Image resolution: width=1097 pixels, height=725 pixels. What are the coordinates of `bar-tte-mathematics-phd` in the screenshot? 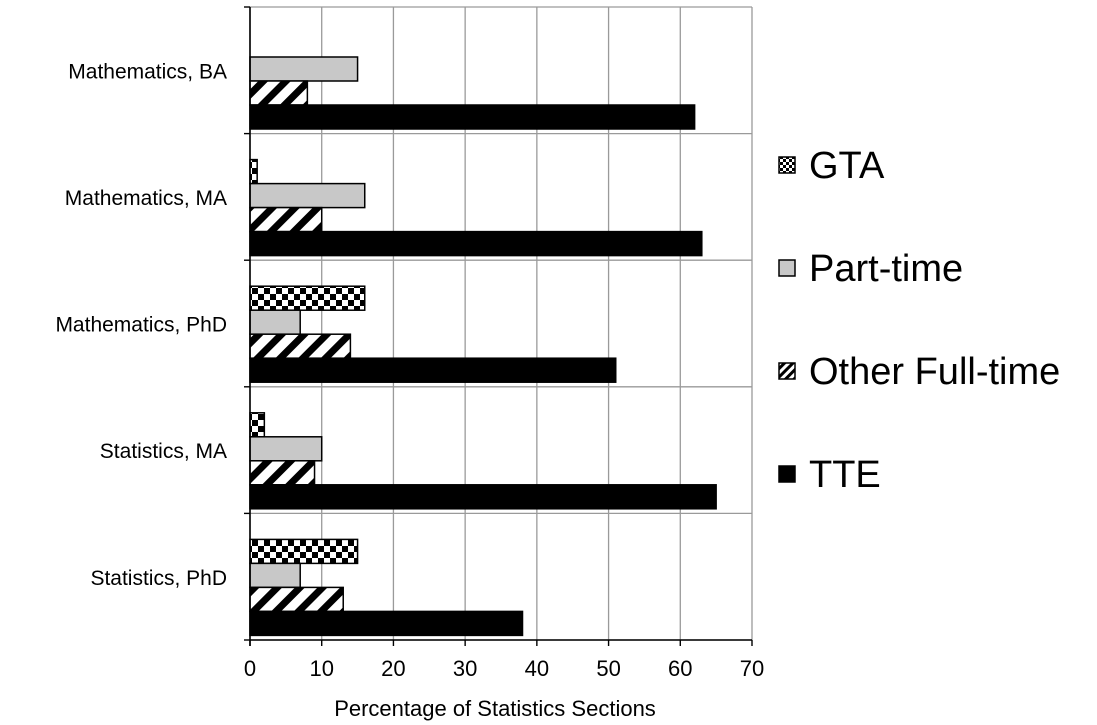 It's located at (433, 370).